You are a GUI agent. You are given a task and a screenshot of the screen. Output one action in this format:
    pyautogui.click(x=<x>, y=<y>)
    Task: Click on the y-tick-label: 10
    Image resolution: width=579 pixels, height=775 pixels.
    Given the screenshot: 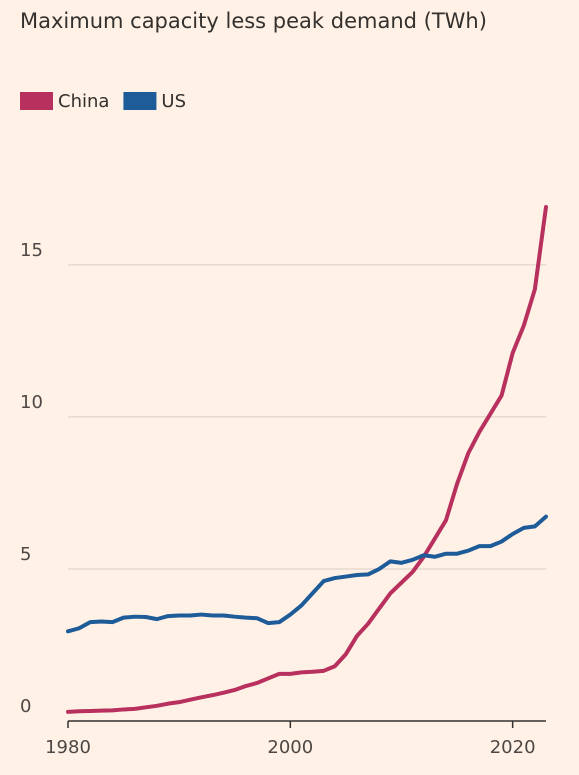 What is the action you would take?
    pyautogui.click(x=31, y=402)
    